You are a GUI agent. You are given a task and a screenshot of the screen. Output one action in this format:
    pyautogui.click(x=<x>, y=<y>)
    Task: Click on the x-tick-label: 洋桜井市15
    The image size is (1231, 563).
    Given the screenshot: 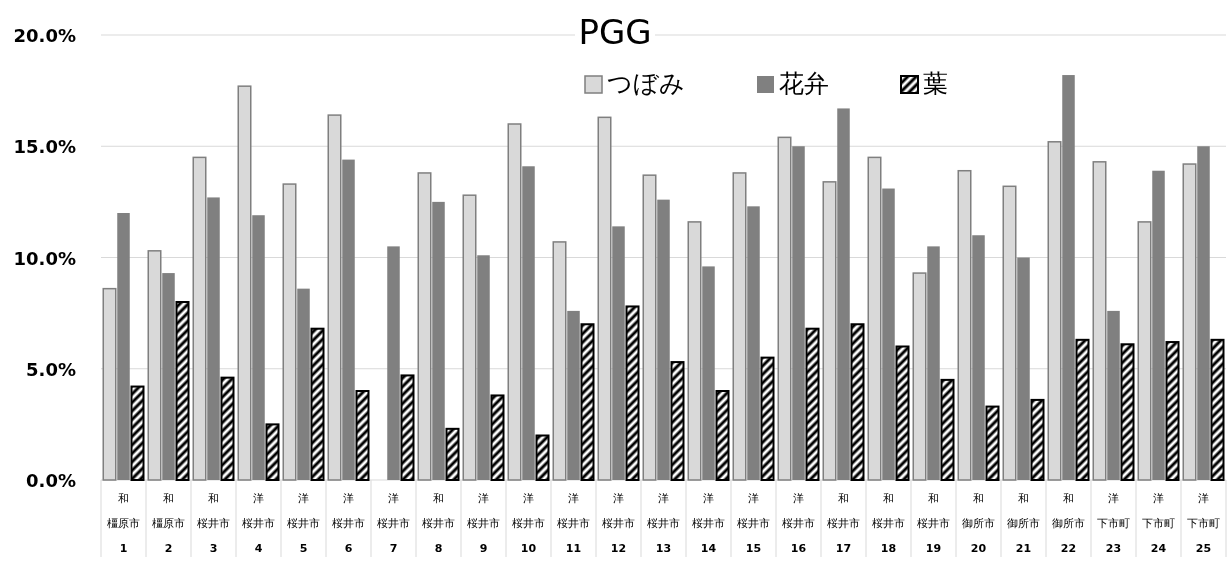 What is the action you would take?
    pyautogui.click(x=753, y=523)
    